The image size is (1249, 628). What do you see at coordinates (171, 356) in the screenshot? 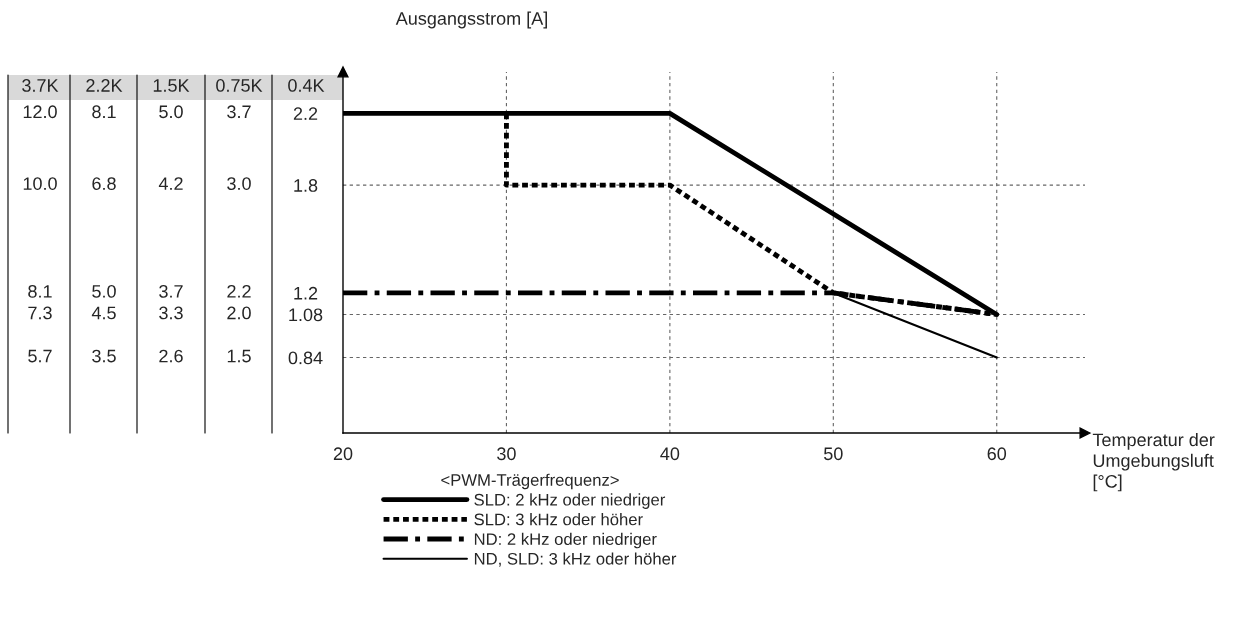
I see `text: 2.6` at bounding box center [171, 356].